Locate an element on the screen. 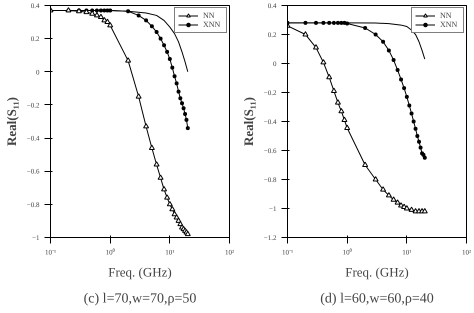  text: (d) l=60,w=60,ρ=40 is located at coordinates (377, 299).